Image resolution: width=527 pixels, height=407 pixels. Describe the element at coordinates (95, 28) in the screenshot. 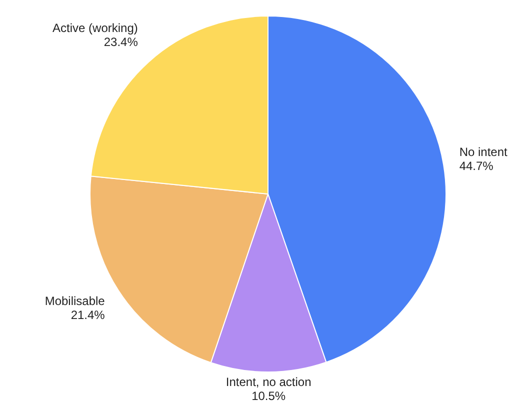

I see `slice-label: Active (working)` at that location.